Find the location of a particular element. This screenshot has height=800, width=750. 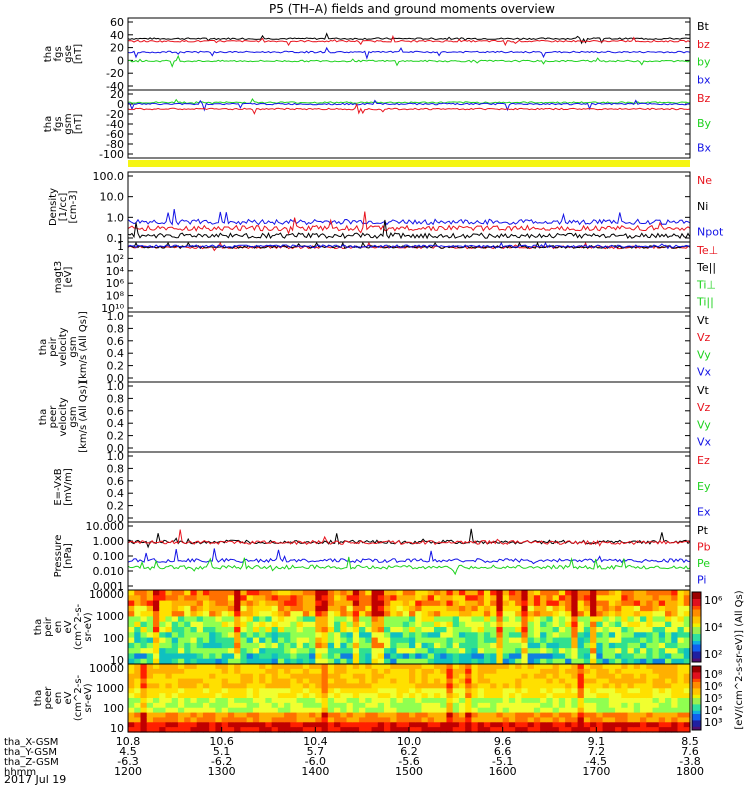

ylabel-line: [nT] is located at coordinates (78, 54).